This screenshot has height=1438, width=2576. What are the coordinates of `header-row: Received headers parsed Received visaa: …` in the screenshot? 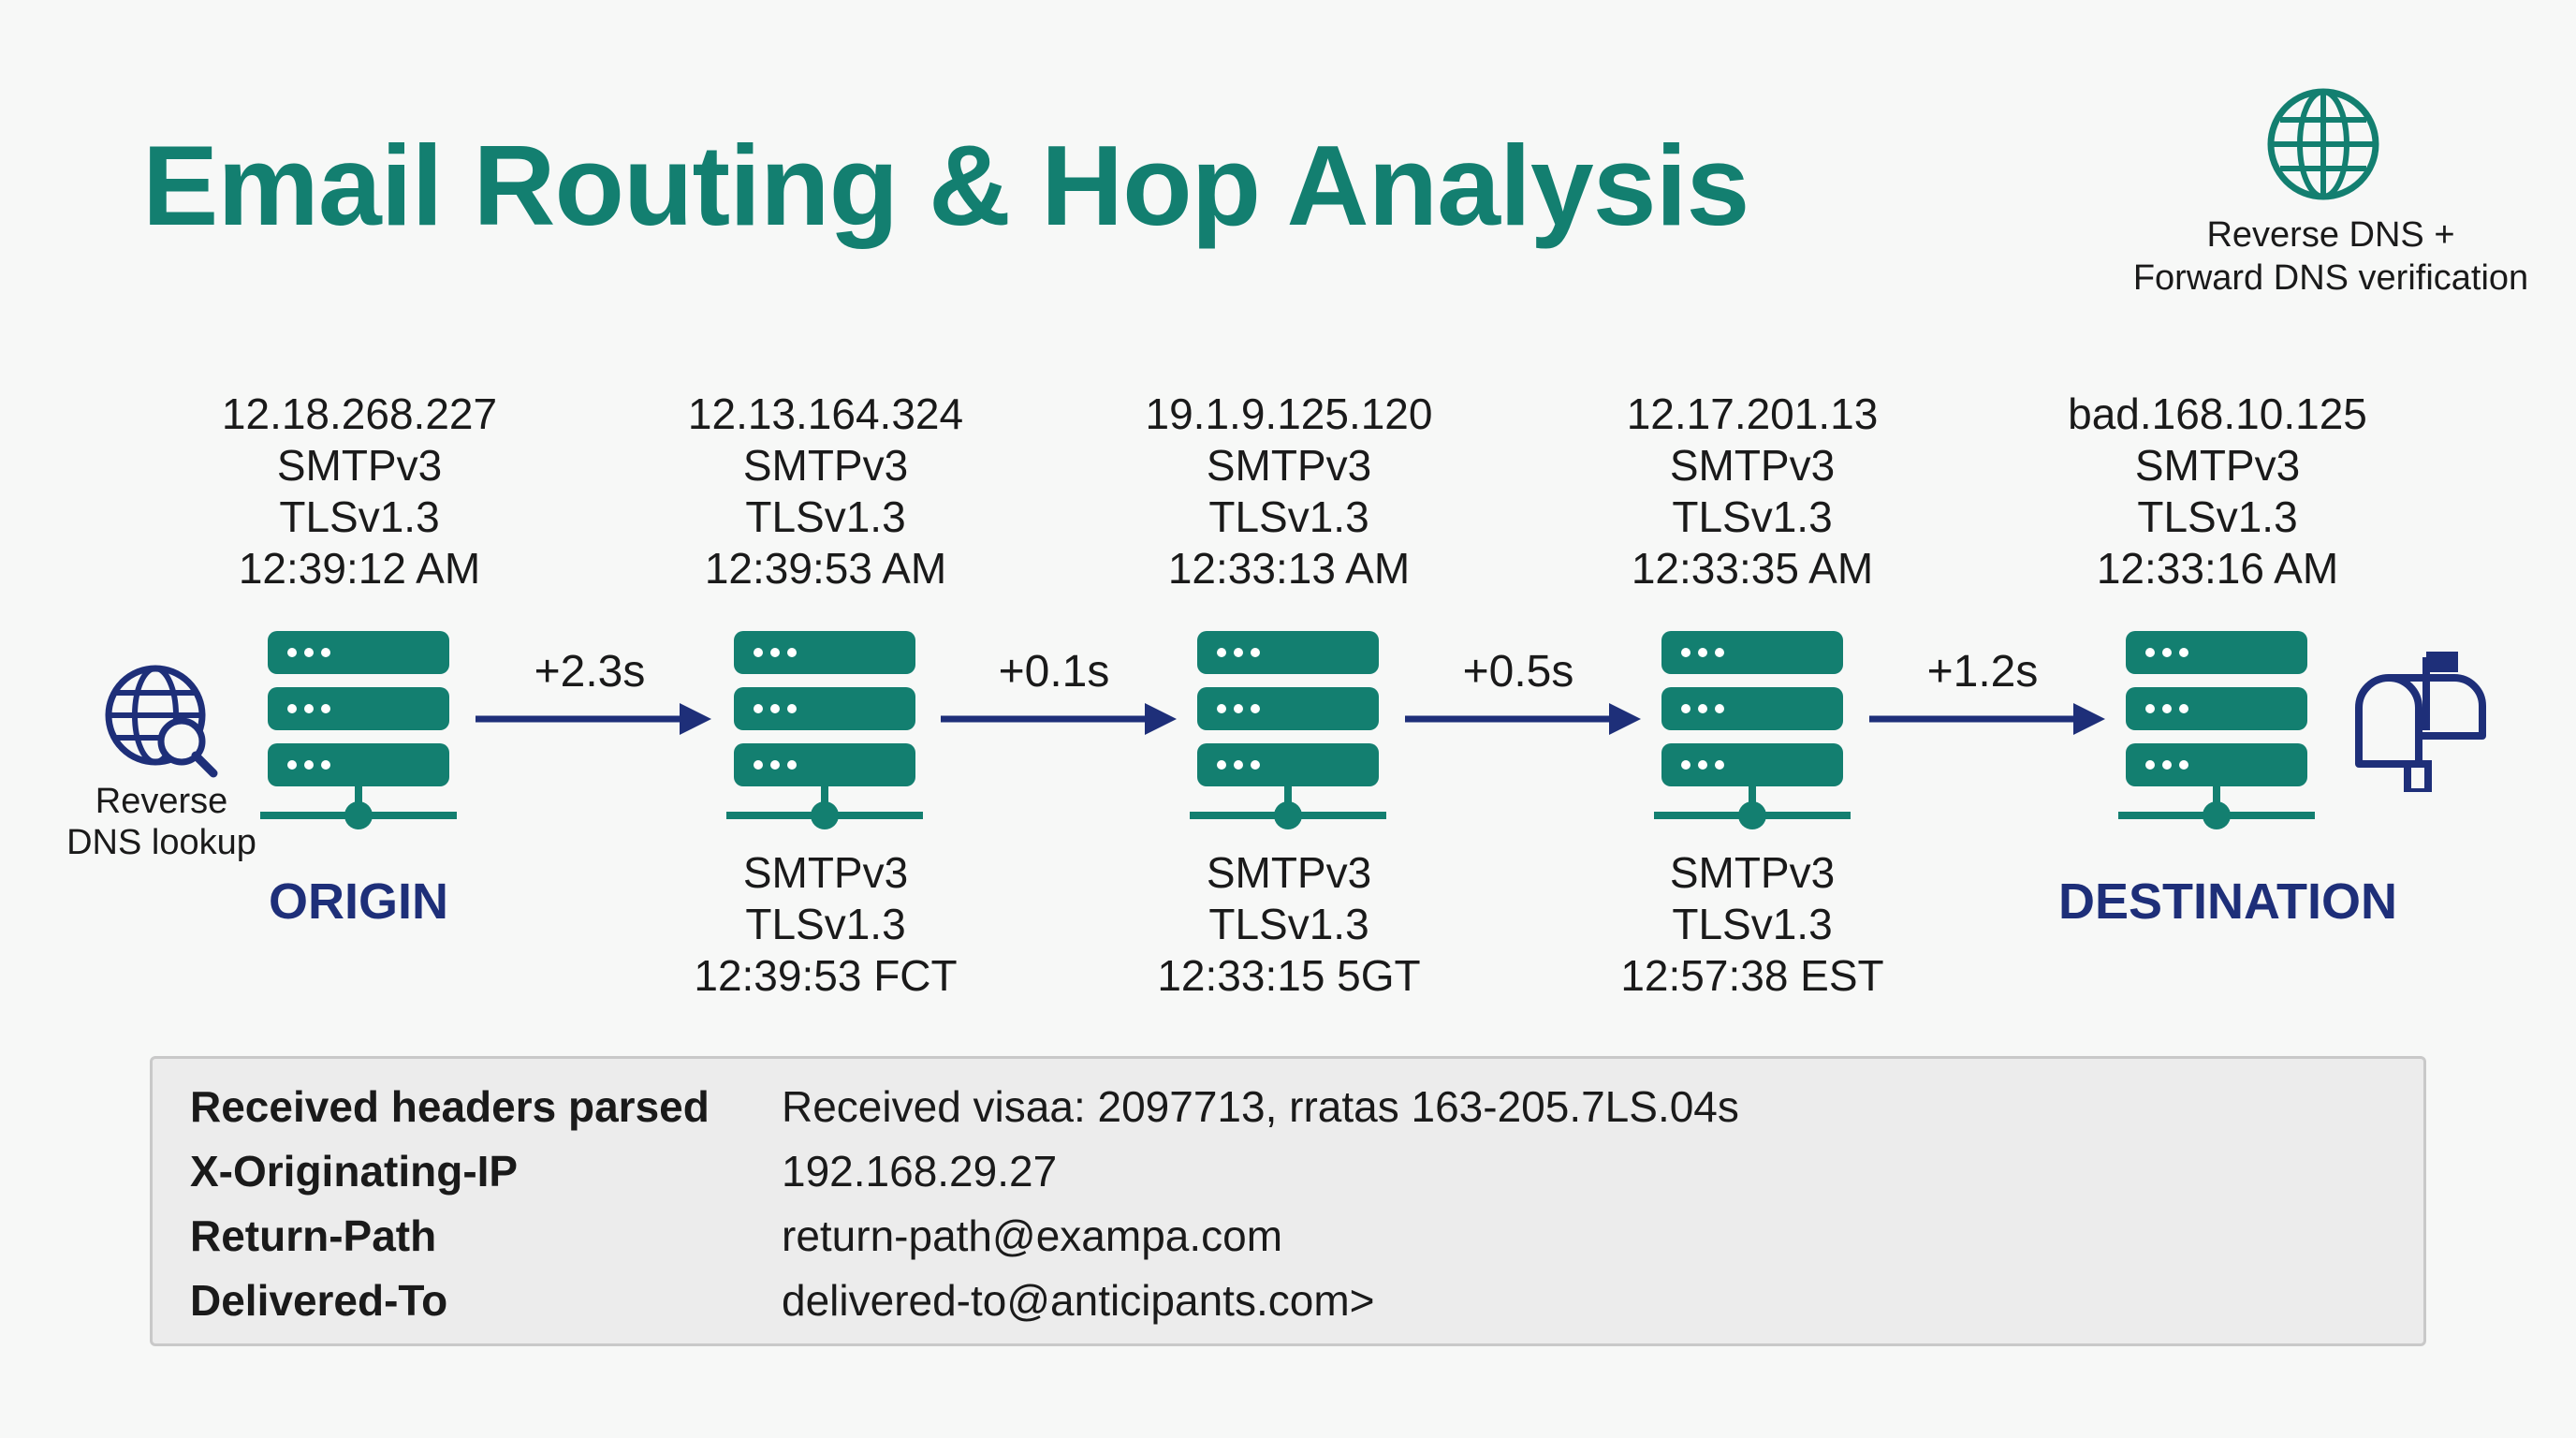 It's located at (1288, 1113).